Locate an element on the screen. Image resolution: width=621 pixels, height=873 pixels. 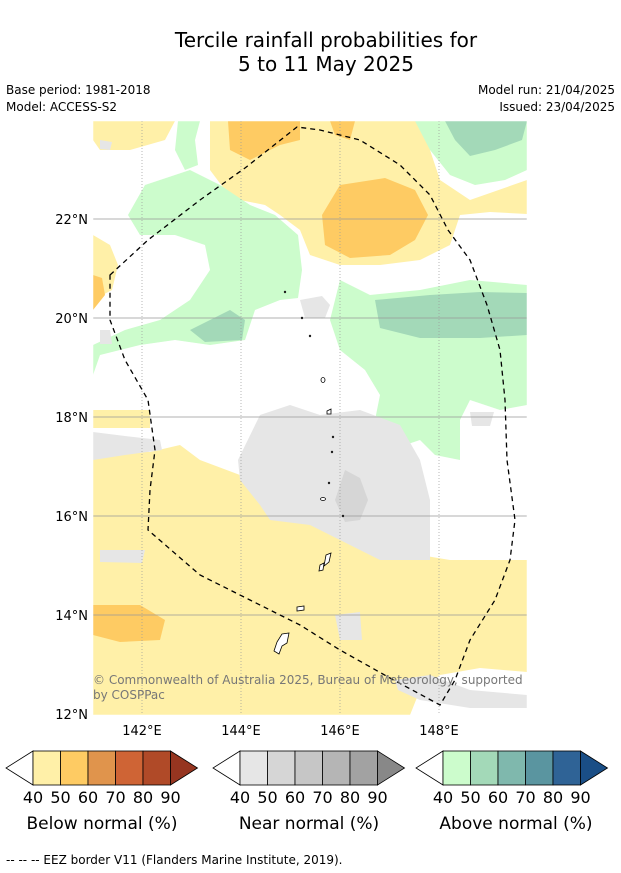
lat-label: 14°N is located at coordinates (71, 616).